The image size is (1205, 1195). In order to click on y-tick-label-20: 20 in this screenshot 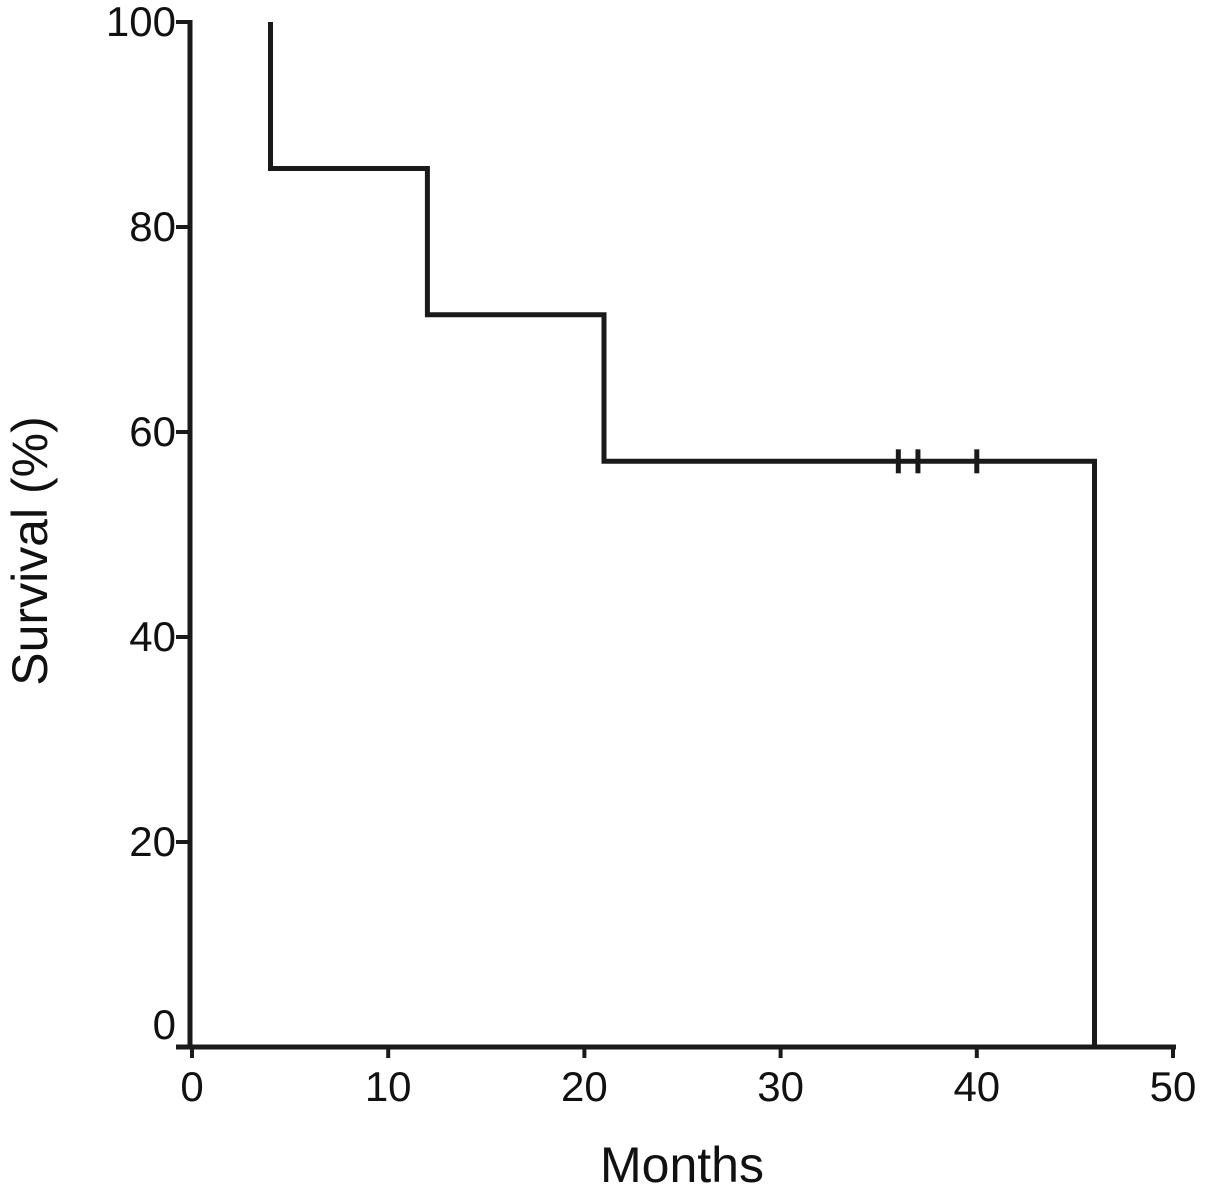, I will do `click(152, 841)`.